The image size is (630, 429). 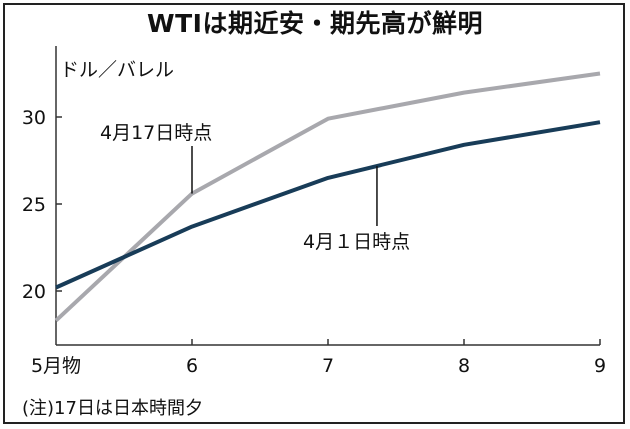 What do you see at coordinates (156, 133) in the screenshot?
I see `series-label-apr17: 4月17日時点` at bounding box center [156, 133].